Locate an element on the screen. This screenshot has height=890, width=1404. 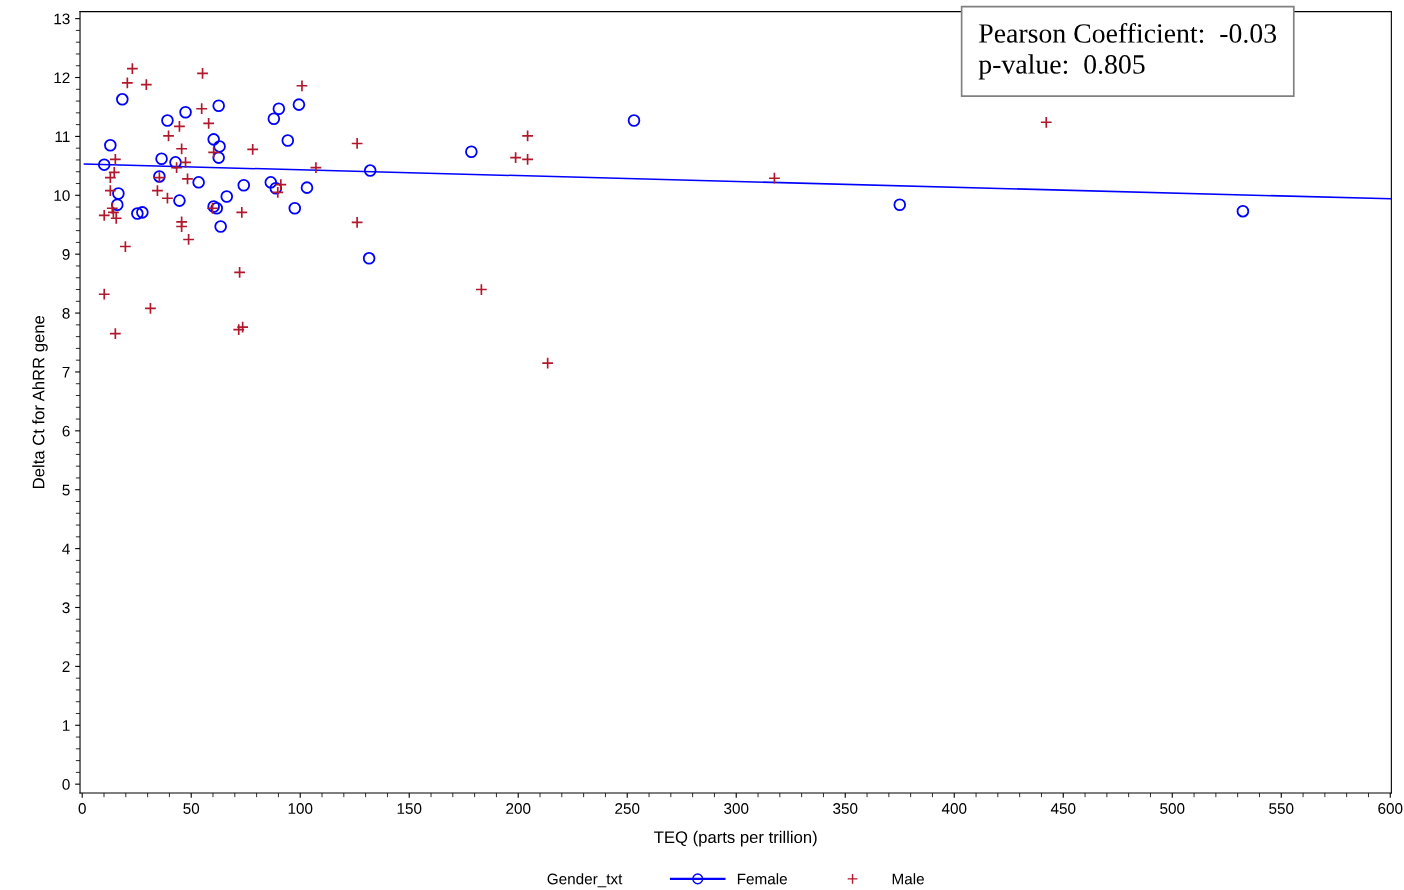
y-tick-label: 11 is located at coordinates (62, 136).